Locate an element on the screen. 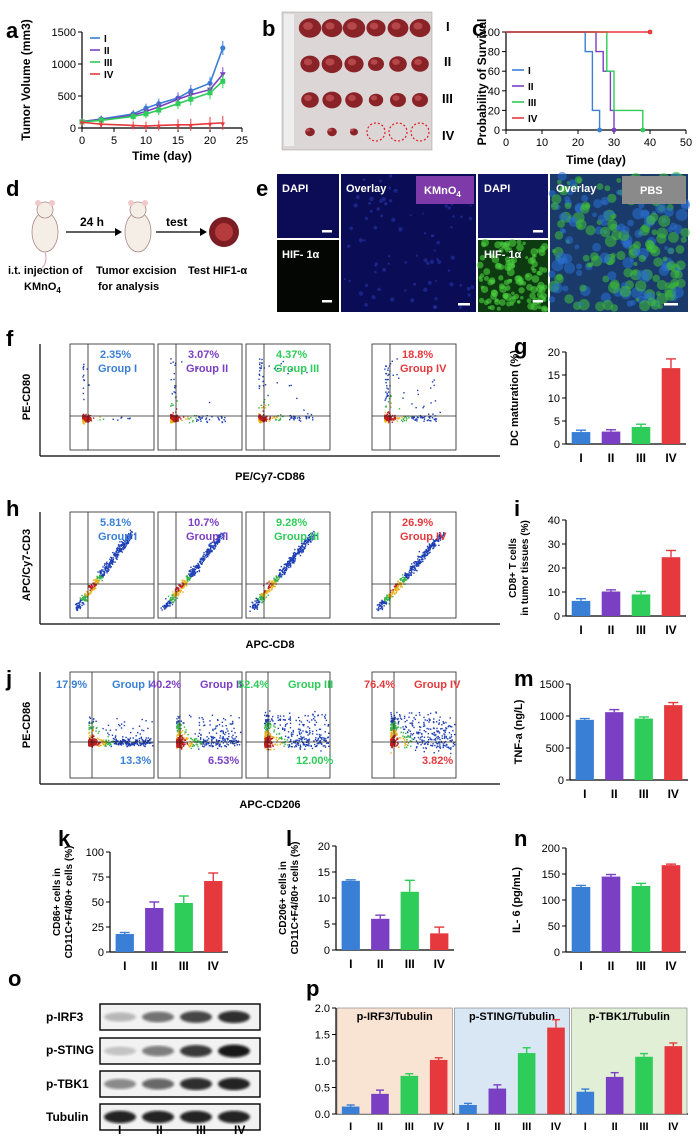 This screenshot has height=1136, width=700. g-ytick-label-1: 5 is located at coordinates (557, 422).